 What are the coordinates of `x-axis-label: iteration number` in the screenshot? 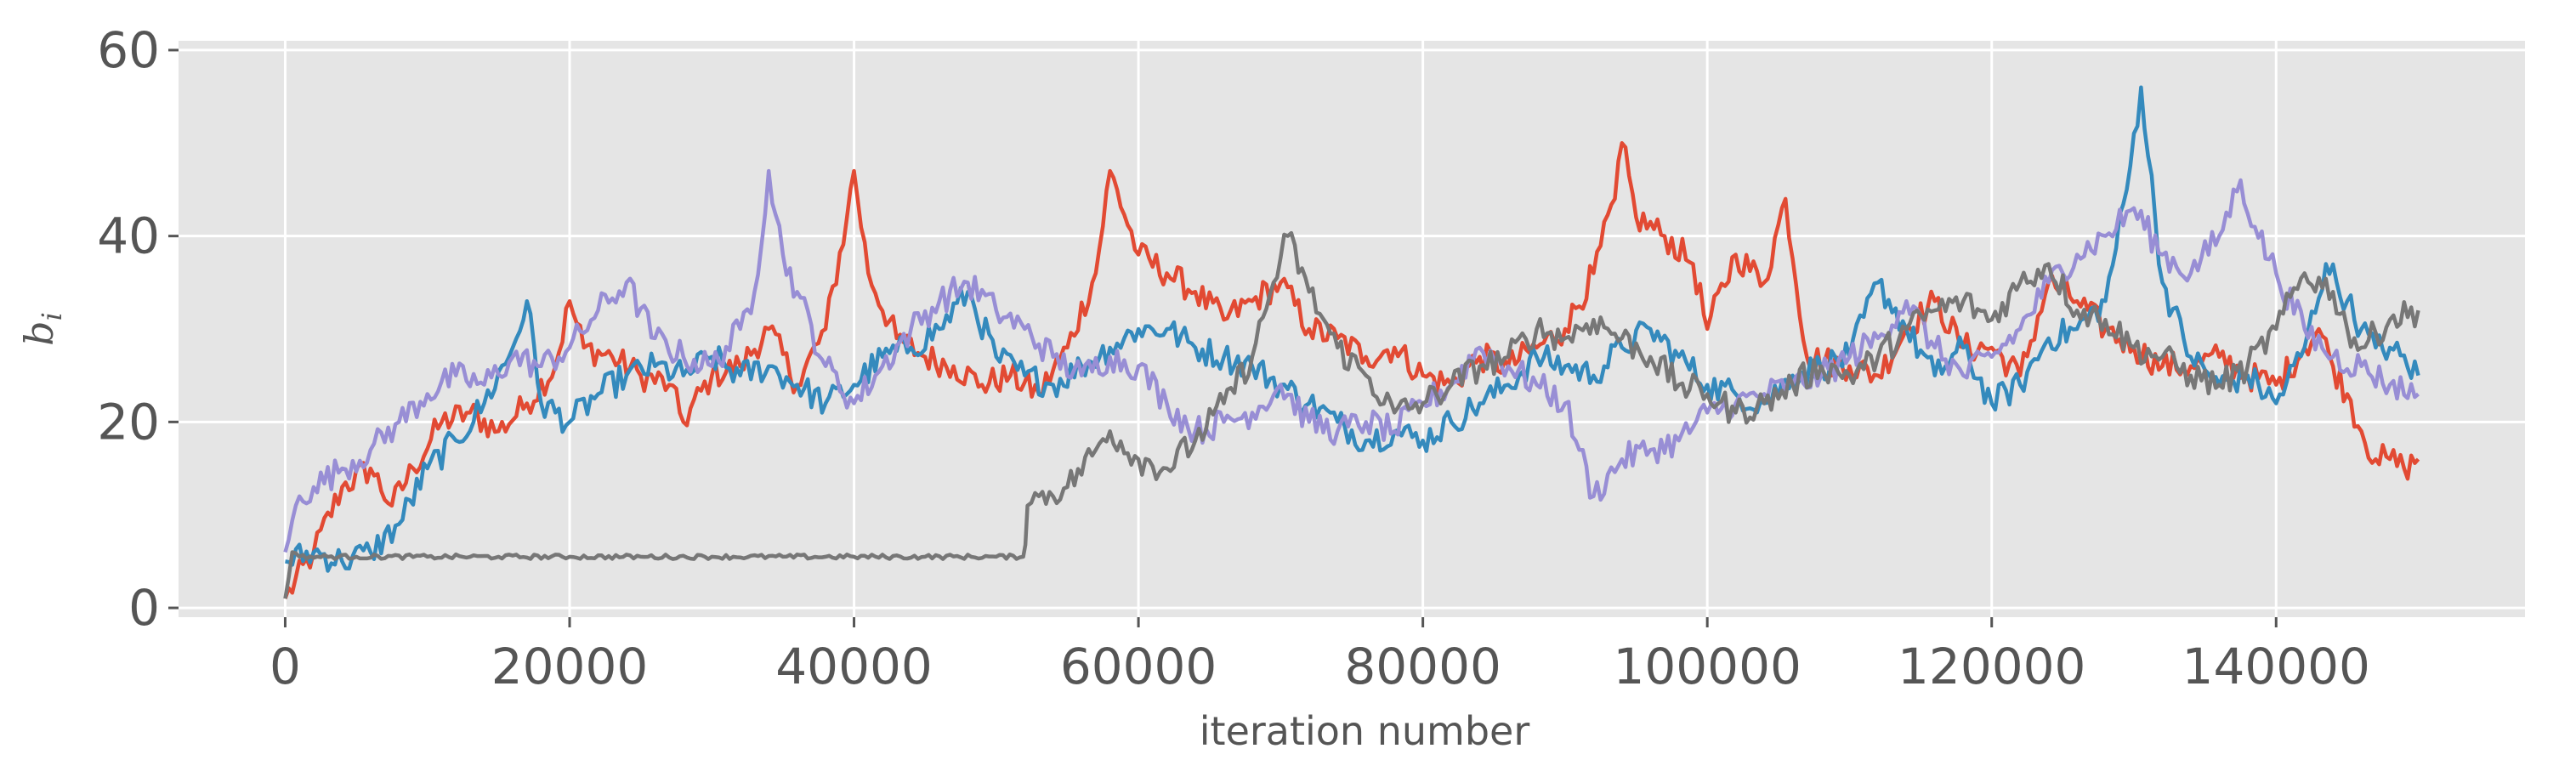 It's located at (1365, 731).